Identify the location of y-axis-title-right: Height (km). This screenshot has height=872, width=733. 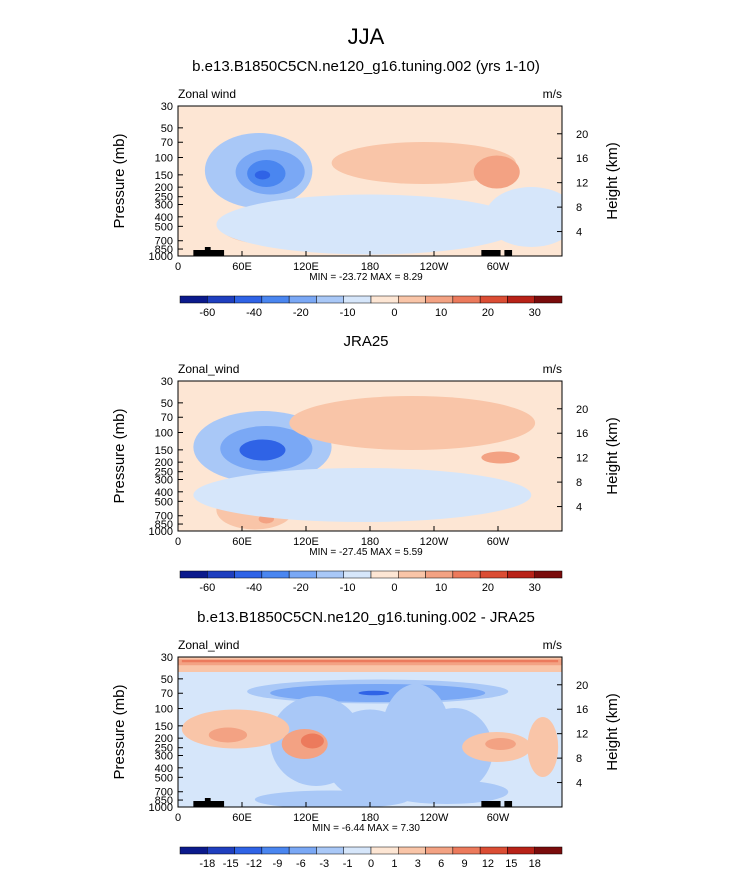
(612, 456).